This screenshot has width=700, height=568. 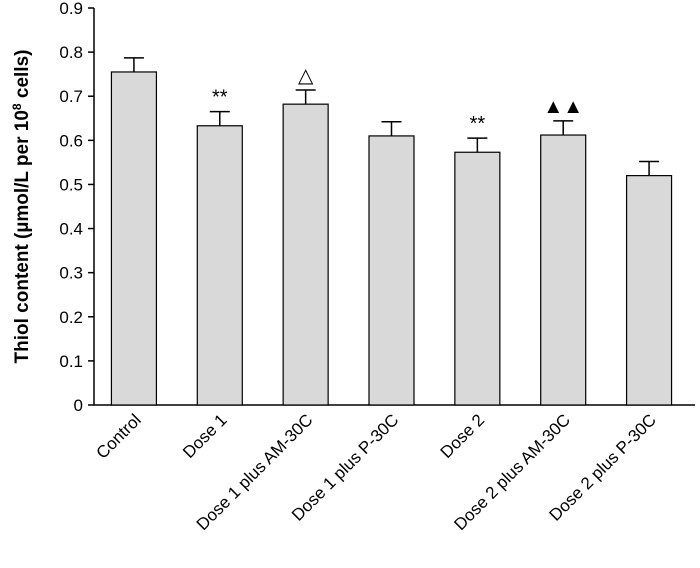 What do you see at coordinates (119, 436) in the screenshot?
I see `category-label: Control` at bounding box center [119, 436].